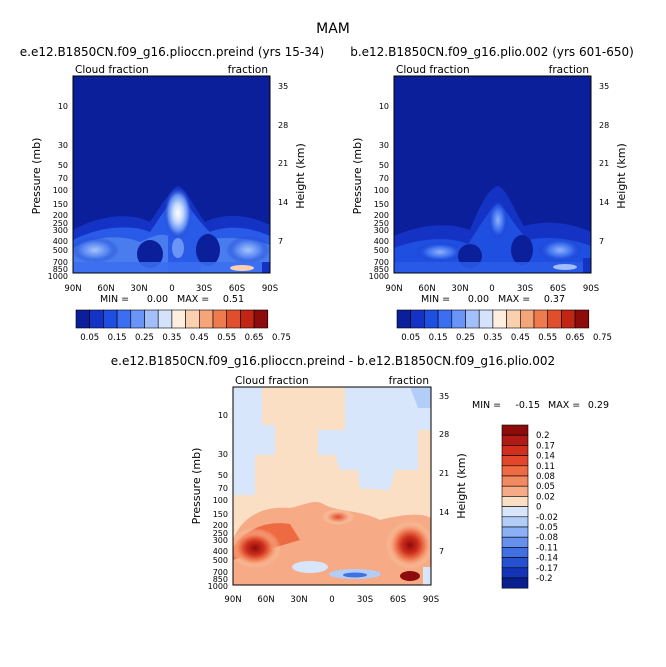 This screenshot has height=667, width=666. Describe the element at coordinates (444, 473) in the screenshot. I see `panel-3-height-tick: 21` at that location.